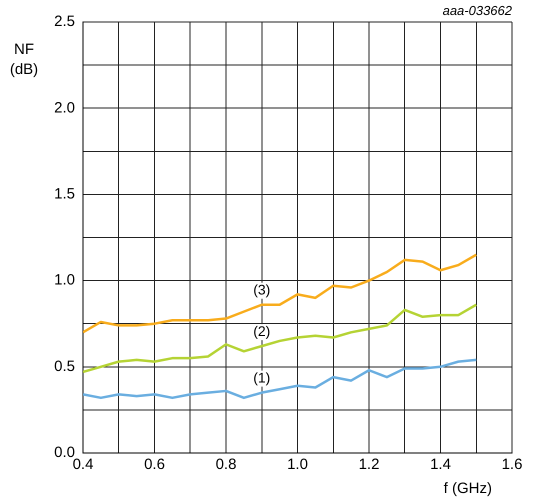 This screenshot has width=533, height=502. I want to click on x-tick-label: 0.4, so click(83, 465).